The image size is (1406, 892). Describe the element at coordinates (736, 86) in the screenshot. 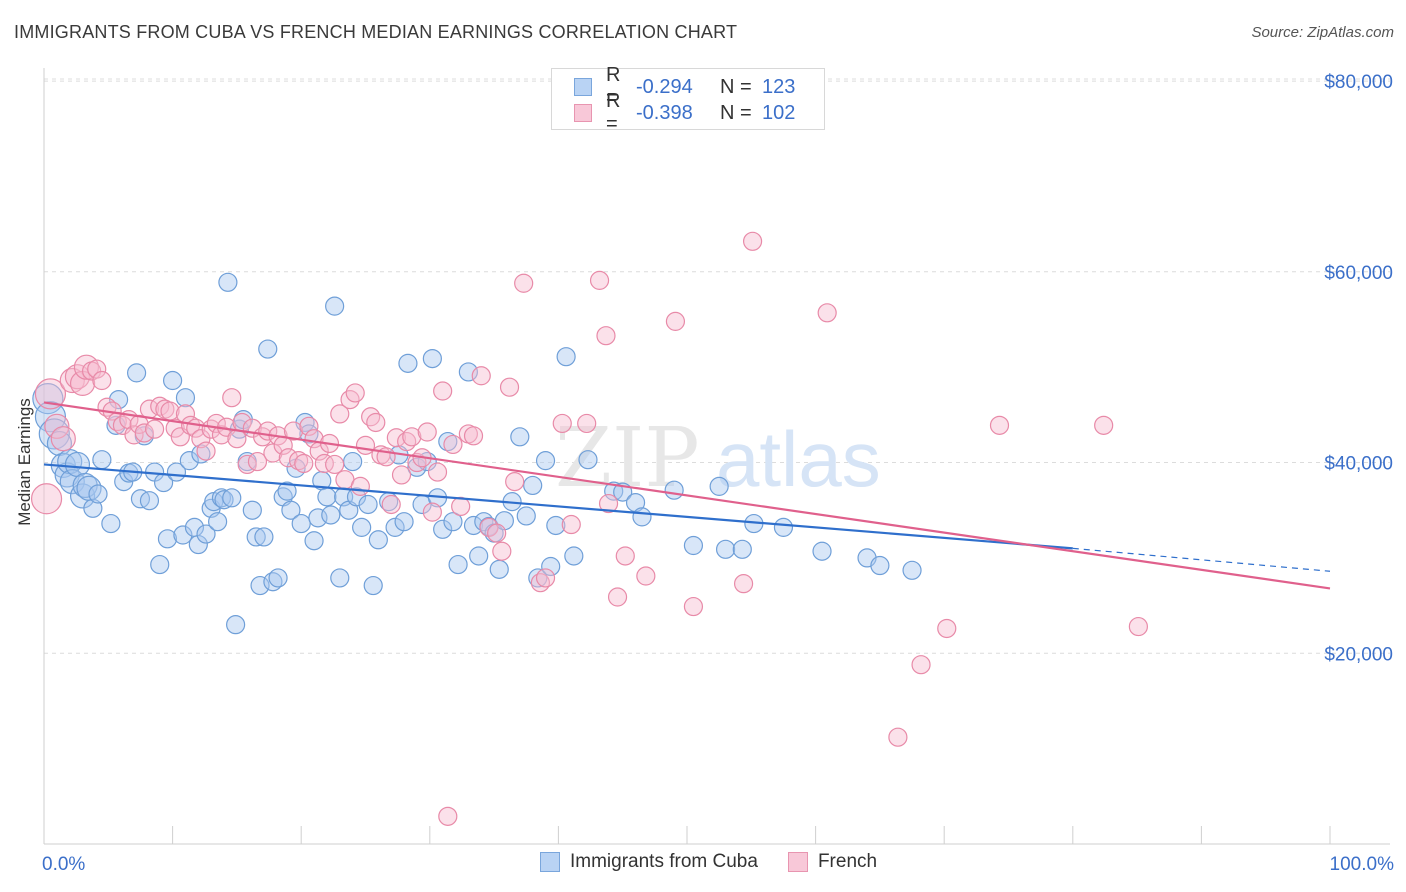

I see `n-label: N =` at that location.